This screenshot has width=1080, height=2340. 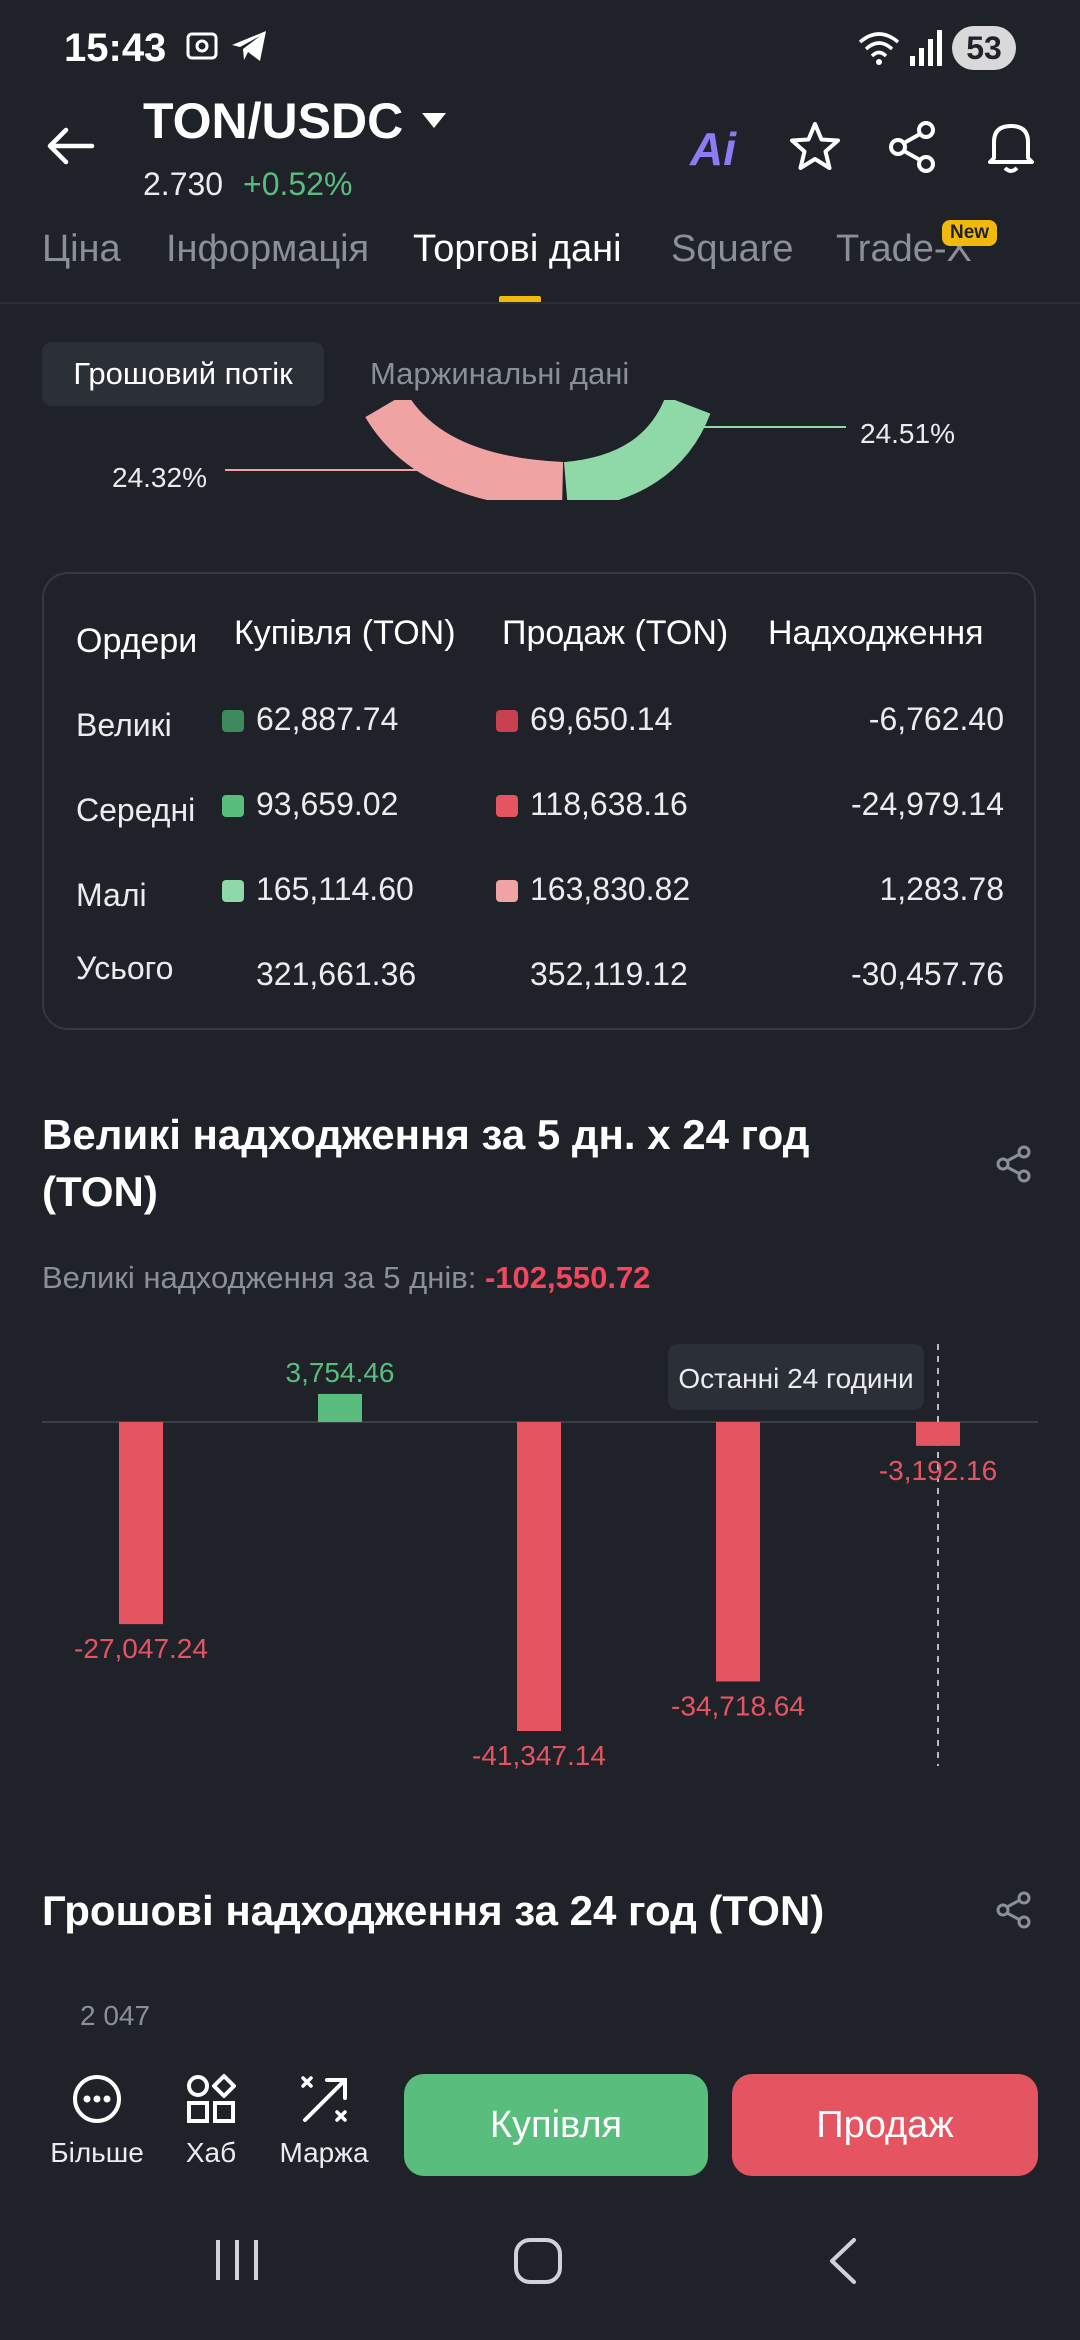 What do you see at coordinates (842, 2261) in the screenshot?
I see `back-icon` at bounding box center [842, 2261].